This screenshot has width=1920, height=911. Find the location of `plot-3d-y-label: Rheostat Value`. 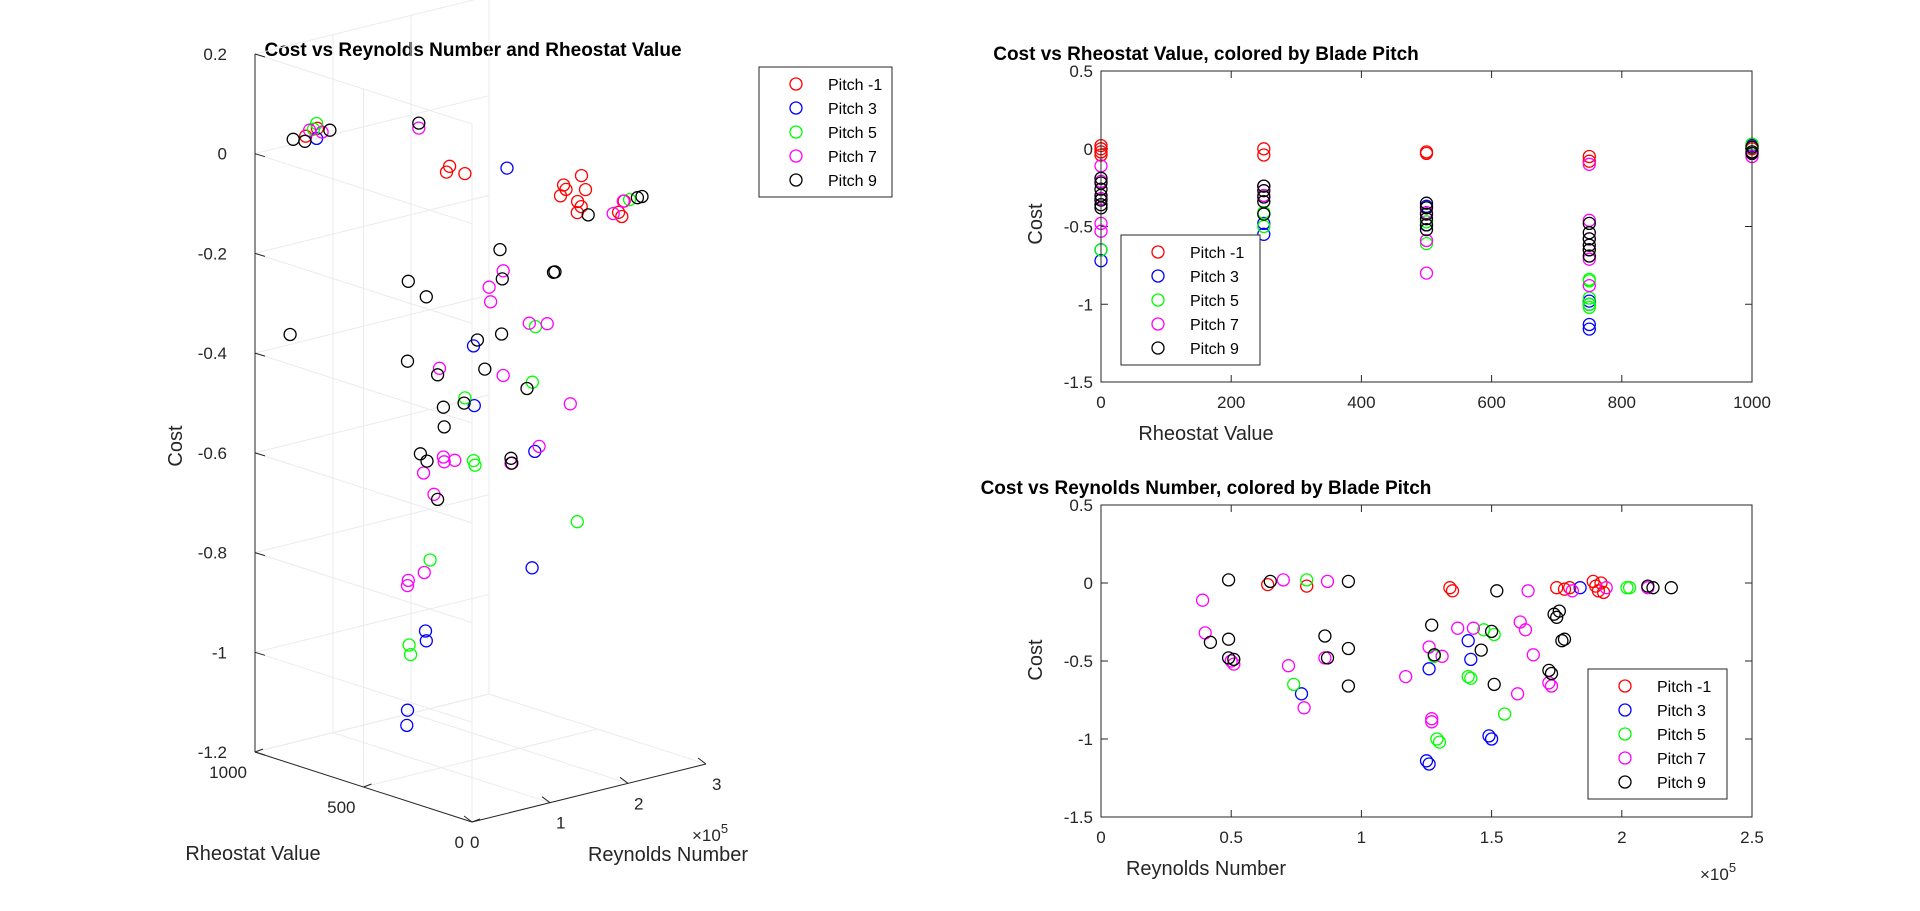

plot-3d-y-label: Rheostat Value is located at coordinates (252, 854).